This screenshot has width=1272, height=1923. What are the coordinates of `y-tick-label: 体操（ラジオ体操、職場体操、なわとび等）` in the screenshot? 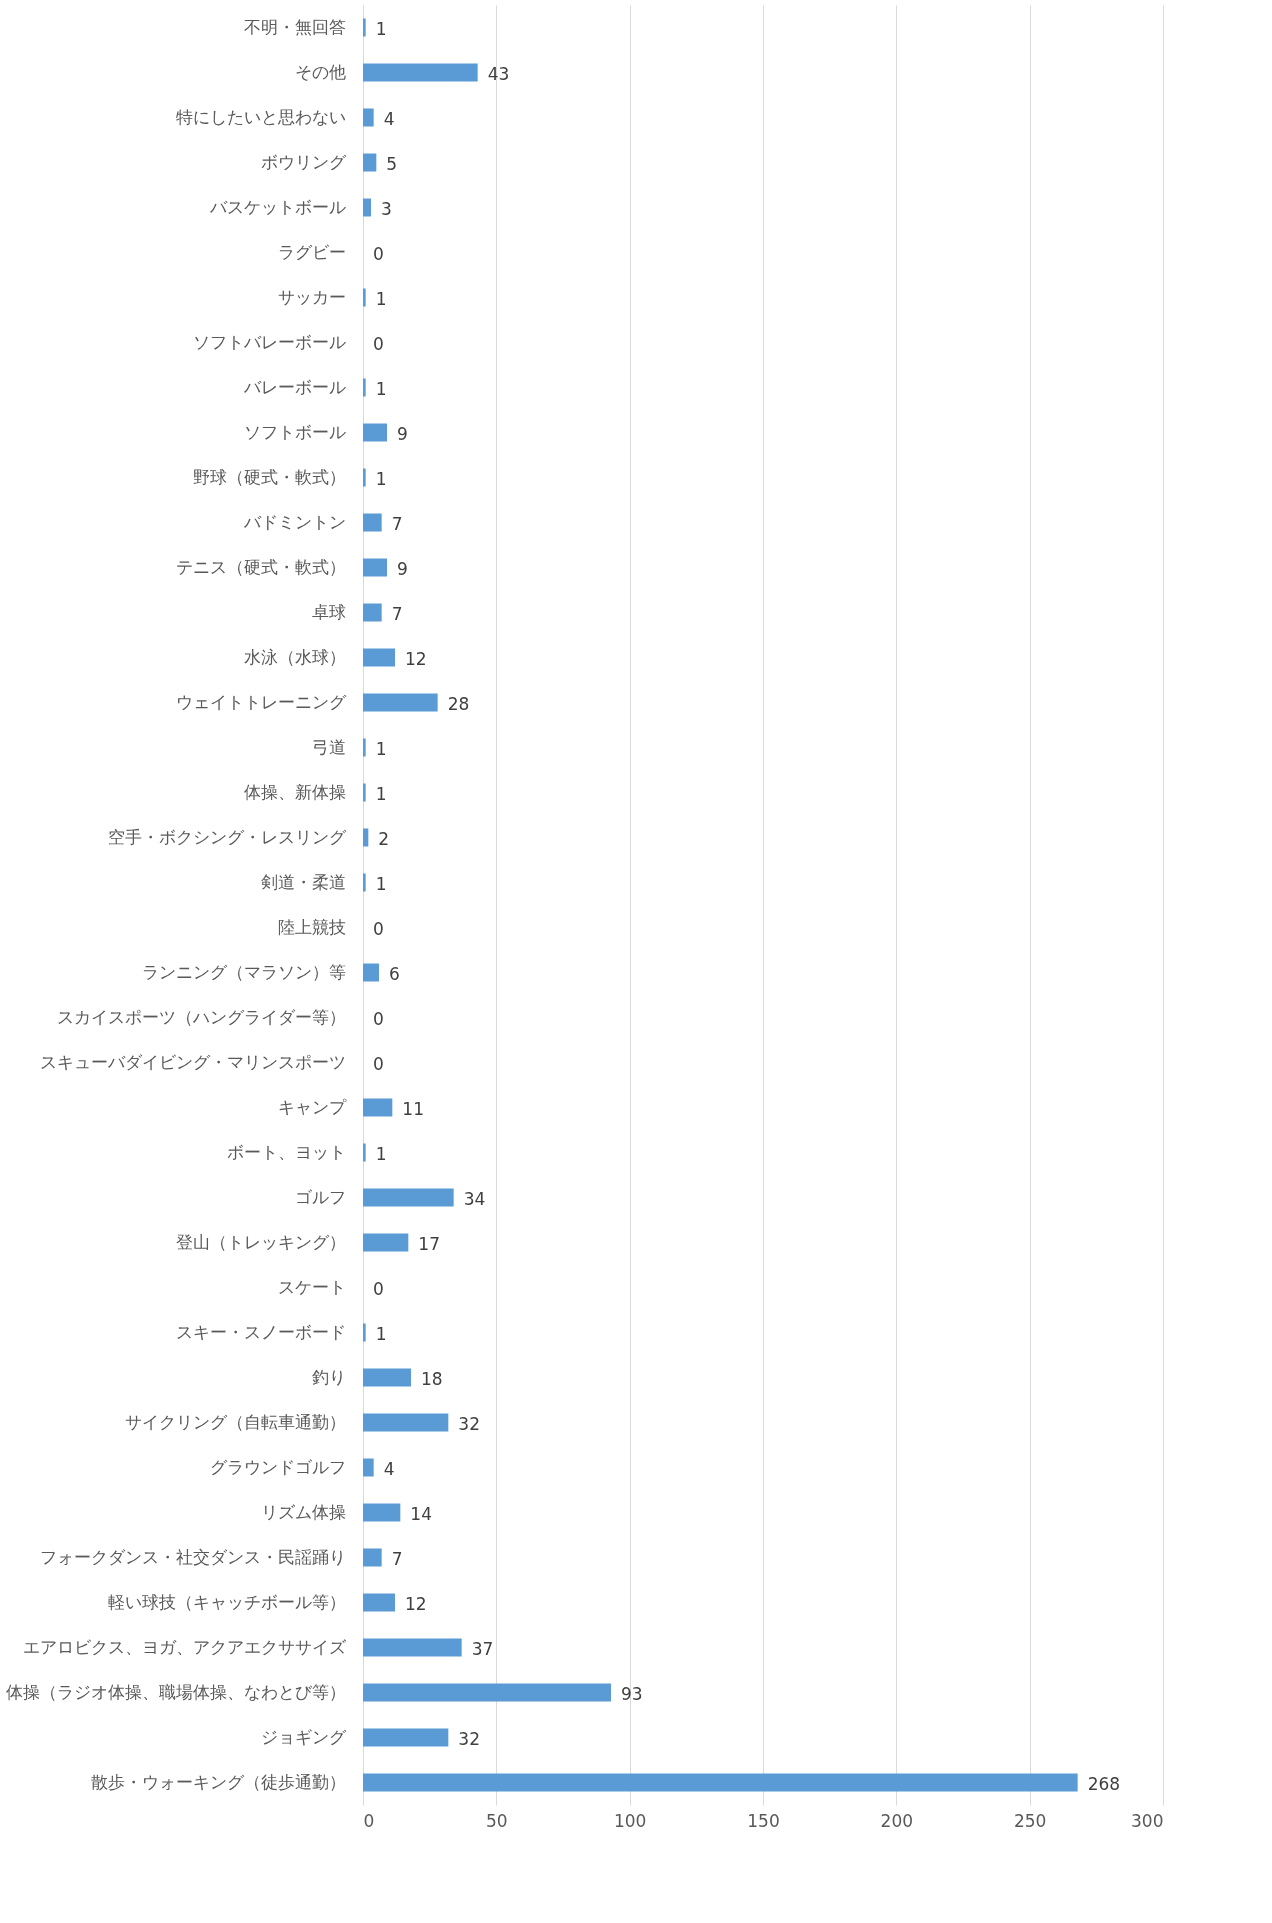 It's located at (175, 1691).